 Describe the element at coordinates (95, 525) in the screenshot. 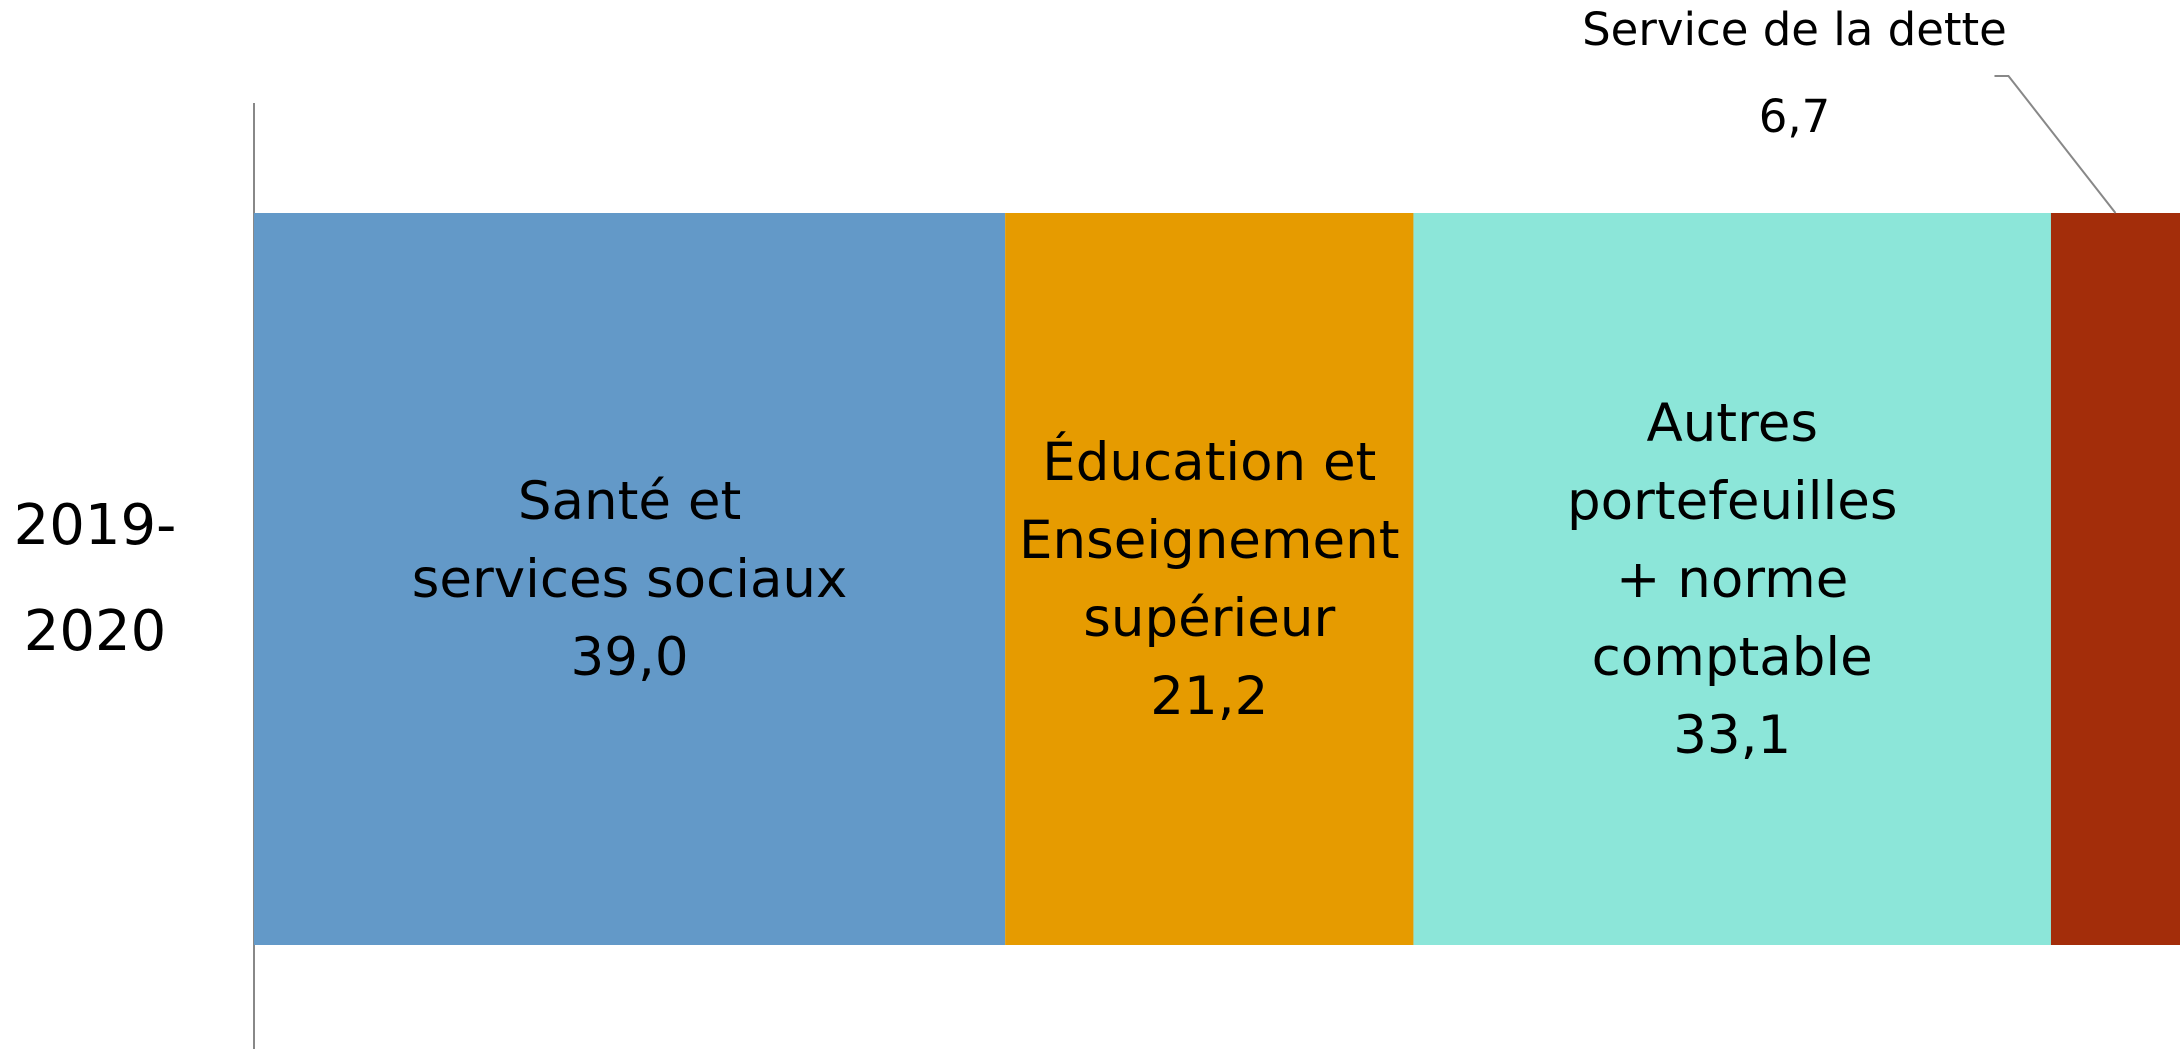

I see `y-tick-label-line: 2019-` at that location.